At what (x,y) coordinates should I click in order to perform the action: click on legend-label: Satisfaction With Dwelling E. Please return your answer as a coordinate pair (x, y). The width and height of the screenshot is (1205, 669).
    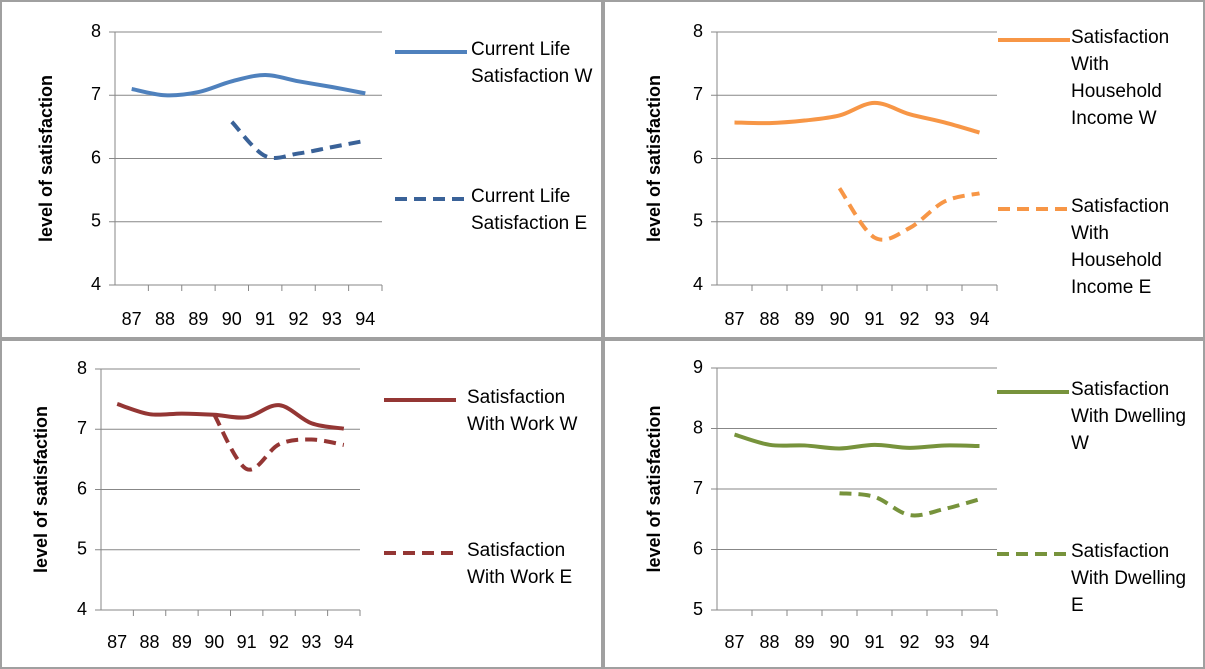
    Looking at the image, I should click on (1129, 578).